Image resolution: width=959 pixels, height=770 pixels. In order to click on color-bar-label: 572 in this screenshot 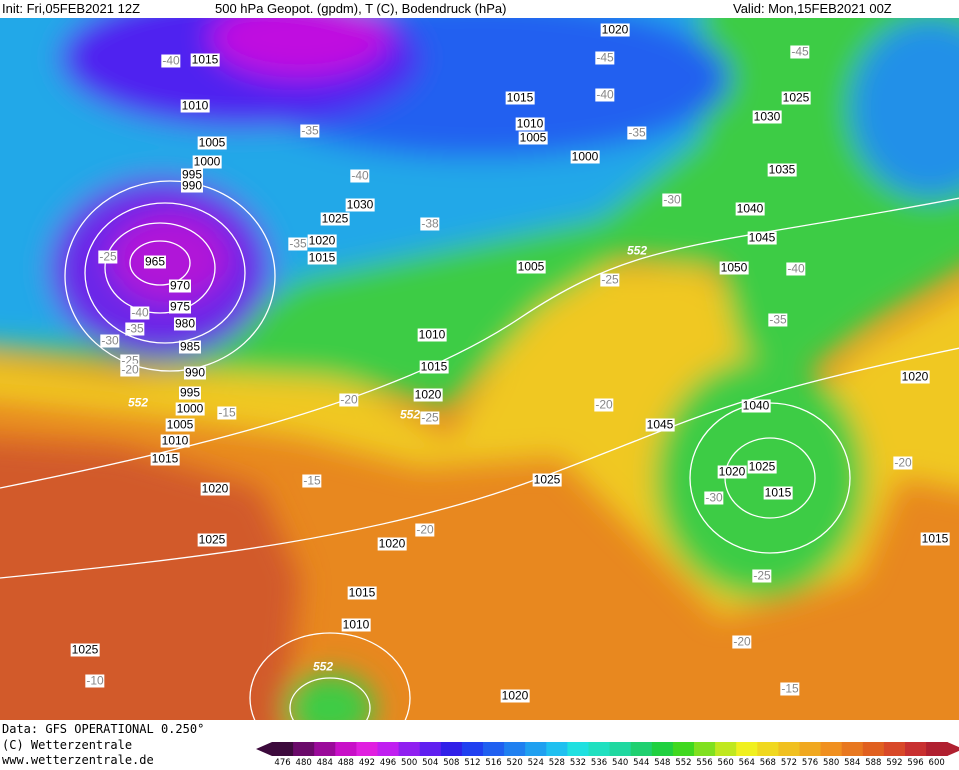, I will do `click(789, 763)`.